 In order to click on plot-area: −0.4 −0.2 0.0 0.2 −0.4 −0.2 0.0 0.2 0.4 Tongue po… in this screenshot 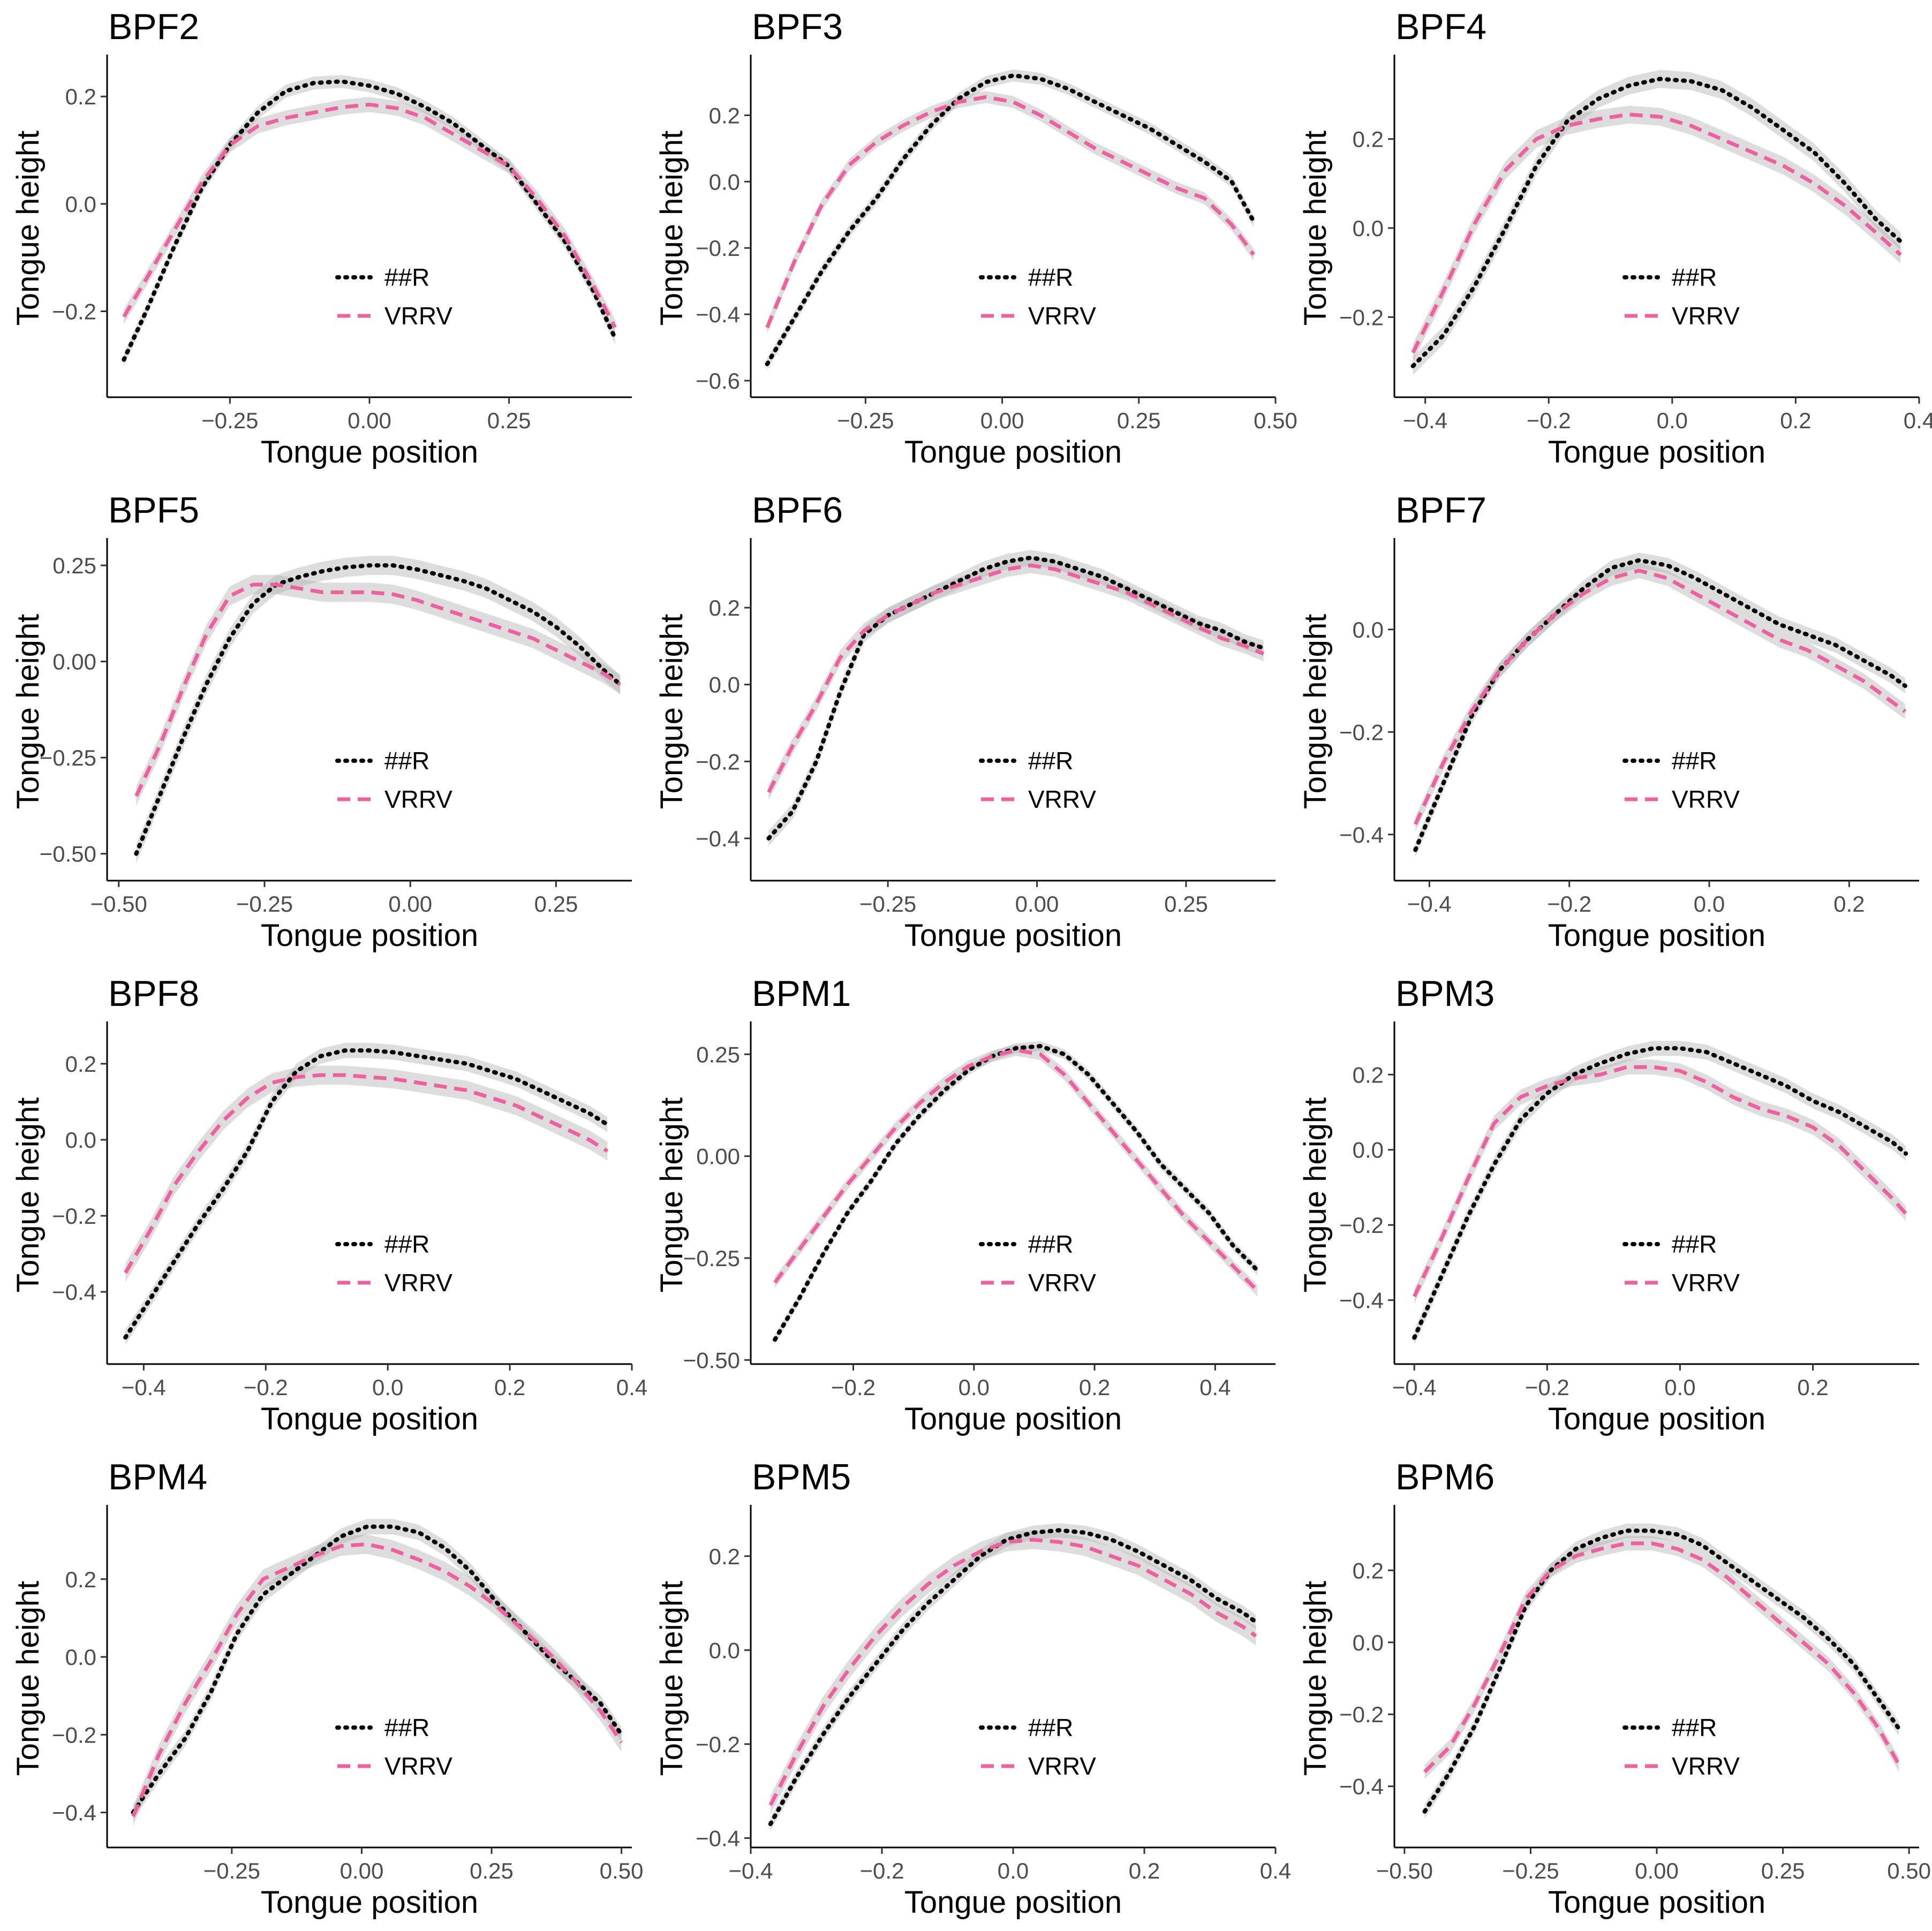, I will do `click(329, 1228)`.